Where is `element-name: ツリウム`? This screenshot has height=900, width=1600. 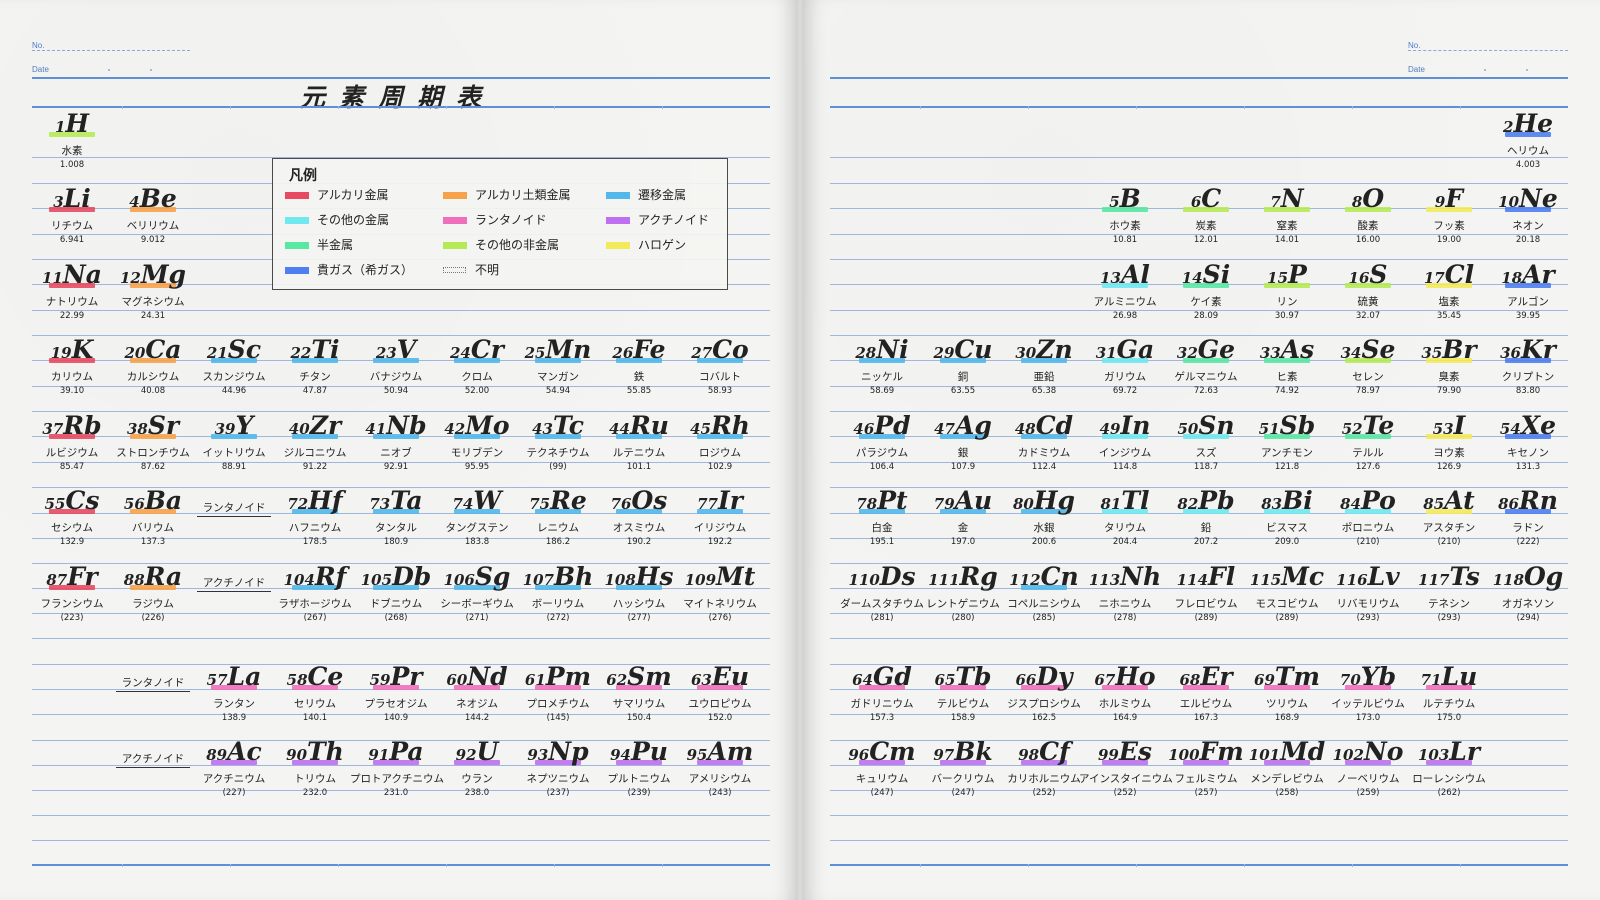
element-name: ツリウム is located at coordinates (1287, 704).